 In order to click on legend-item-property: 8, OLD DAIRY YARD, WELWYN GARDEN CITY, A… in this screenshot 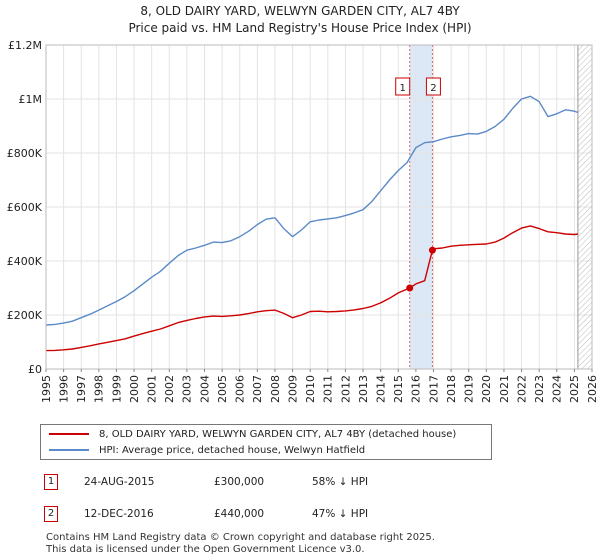, I will do `click(252, 434)`.